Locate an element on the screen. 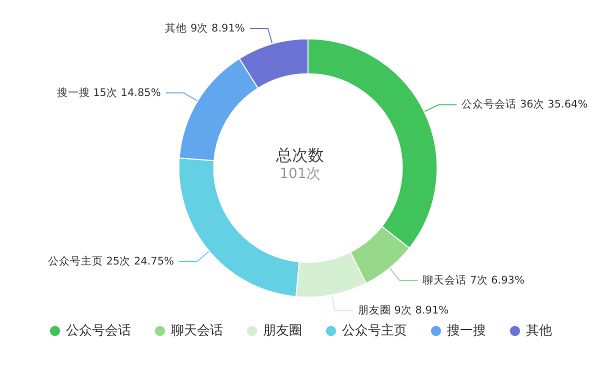 The height and width of the screenshot is (365, 600). legend-label: 朋友圈 is located at coordinates (282, 331).